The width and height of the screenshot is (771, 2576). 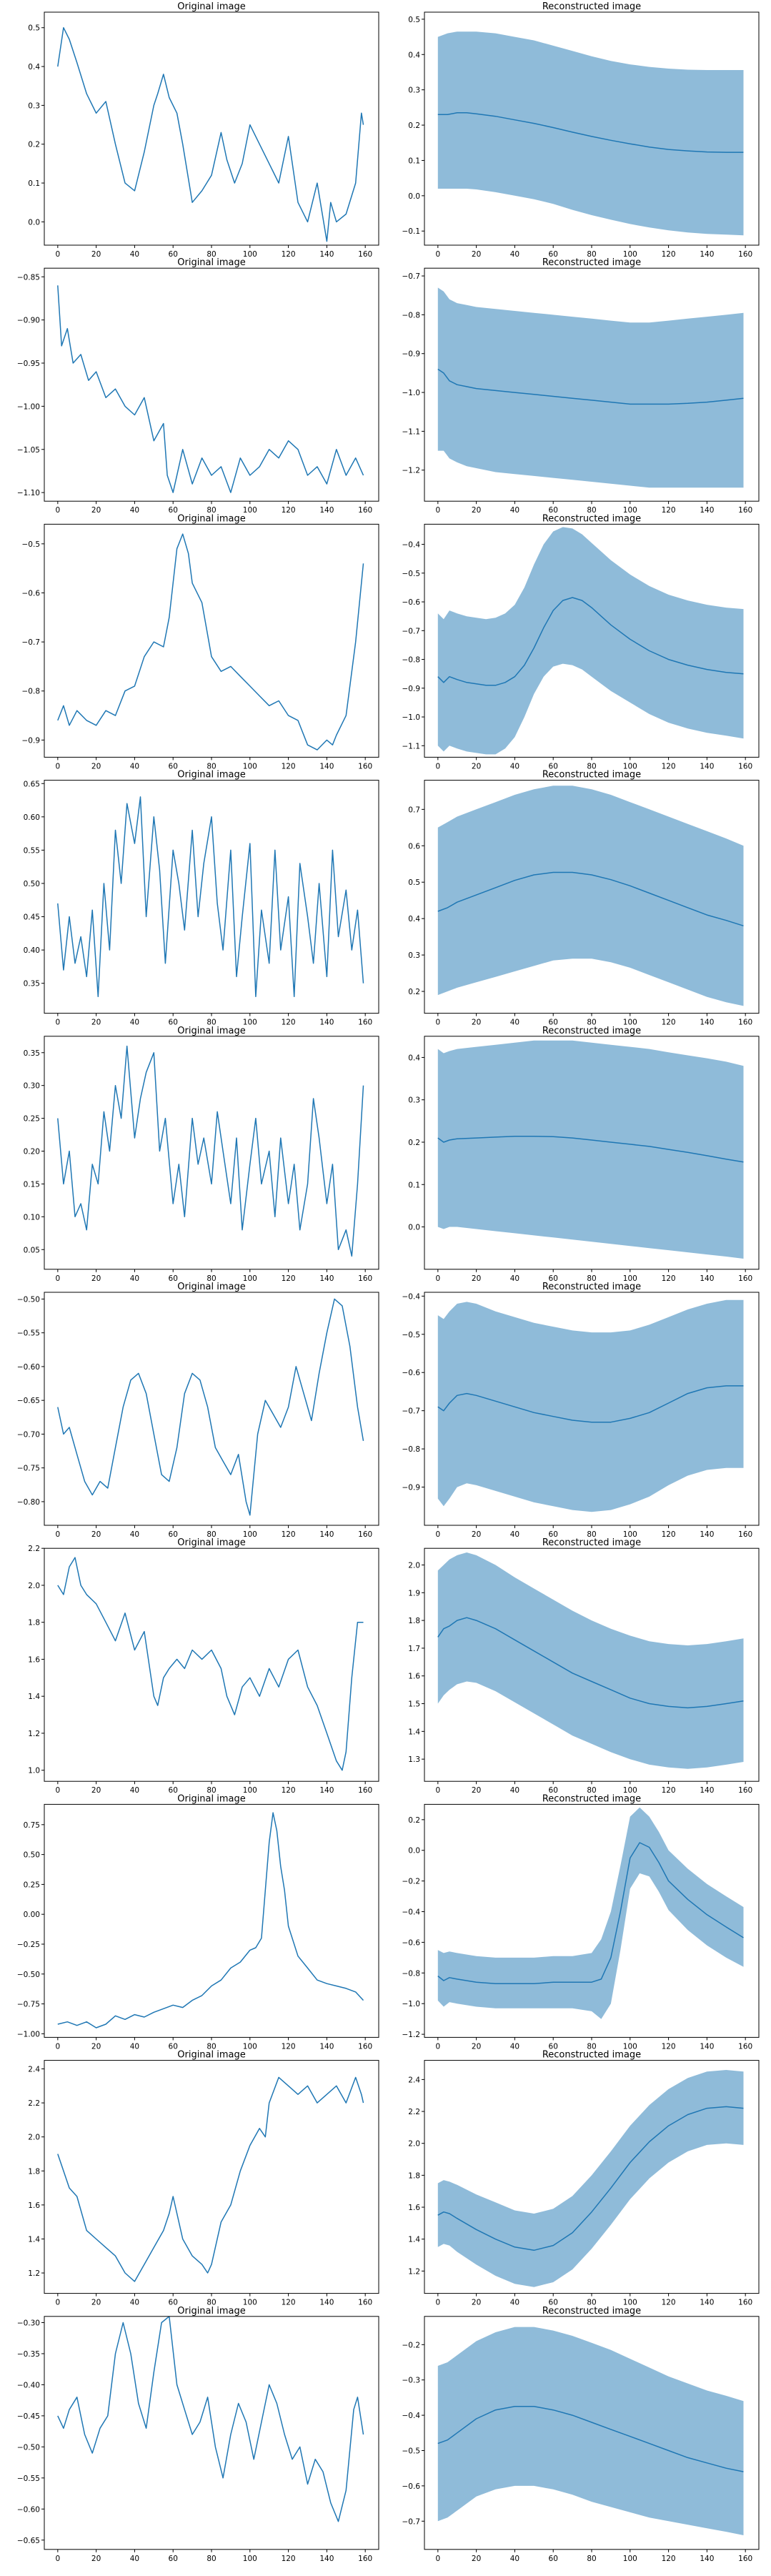 What do you see at coordinates (32, 1086) in the screenshot?
I see `y-tick-label: 0.30` at bounding box center [32, 1086].